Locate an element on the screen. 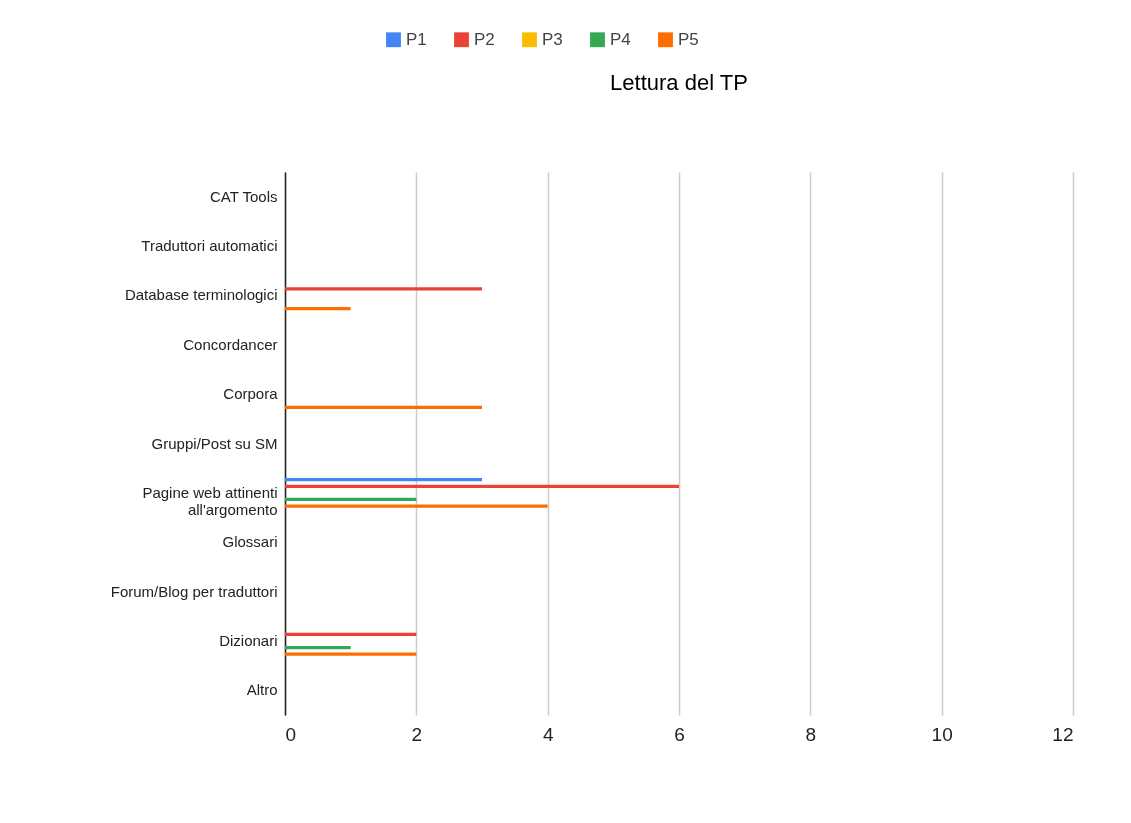 This screenshot has width=1131, height=823. y-tick-label: Glossari is located at coordinates (250, 542).